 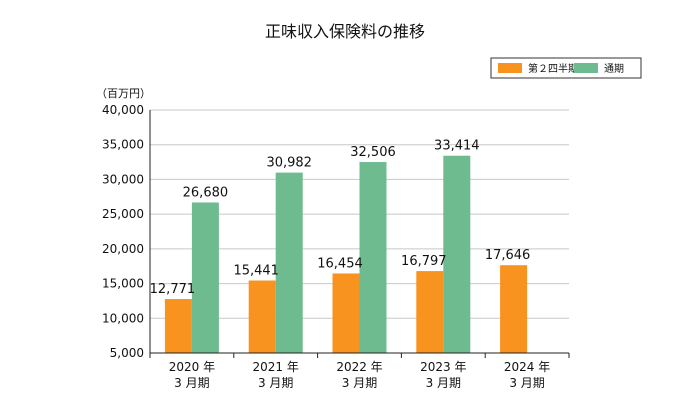 What do you see at coordinates (123, 284) in the screenshot?
I see `y-tick-label: 15,000` at bounding box center [123, 284].